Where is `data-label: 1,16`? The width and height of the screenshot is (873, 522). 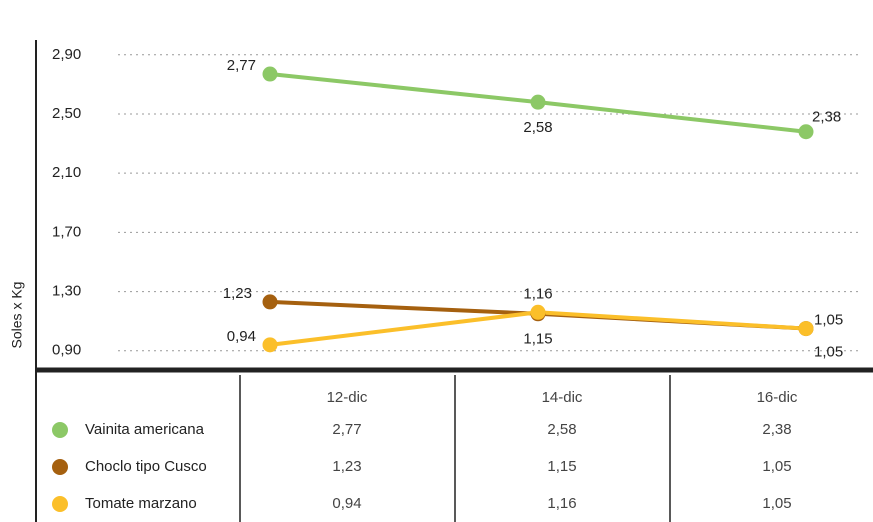 data-label: 1,16 is located at coordinates (537, 293).